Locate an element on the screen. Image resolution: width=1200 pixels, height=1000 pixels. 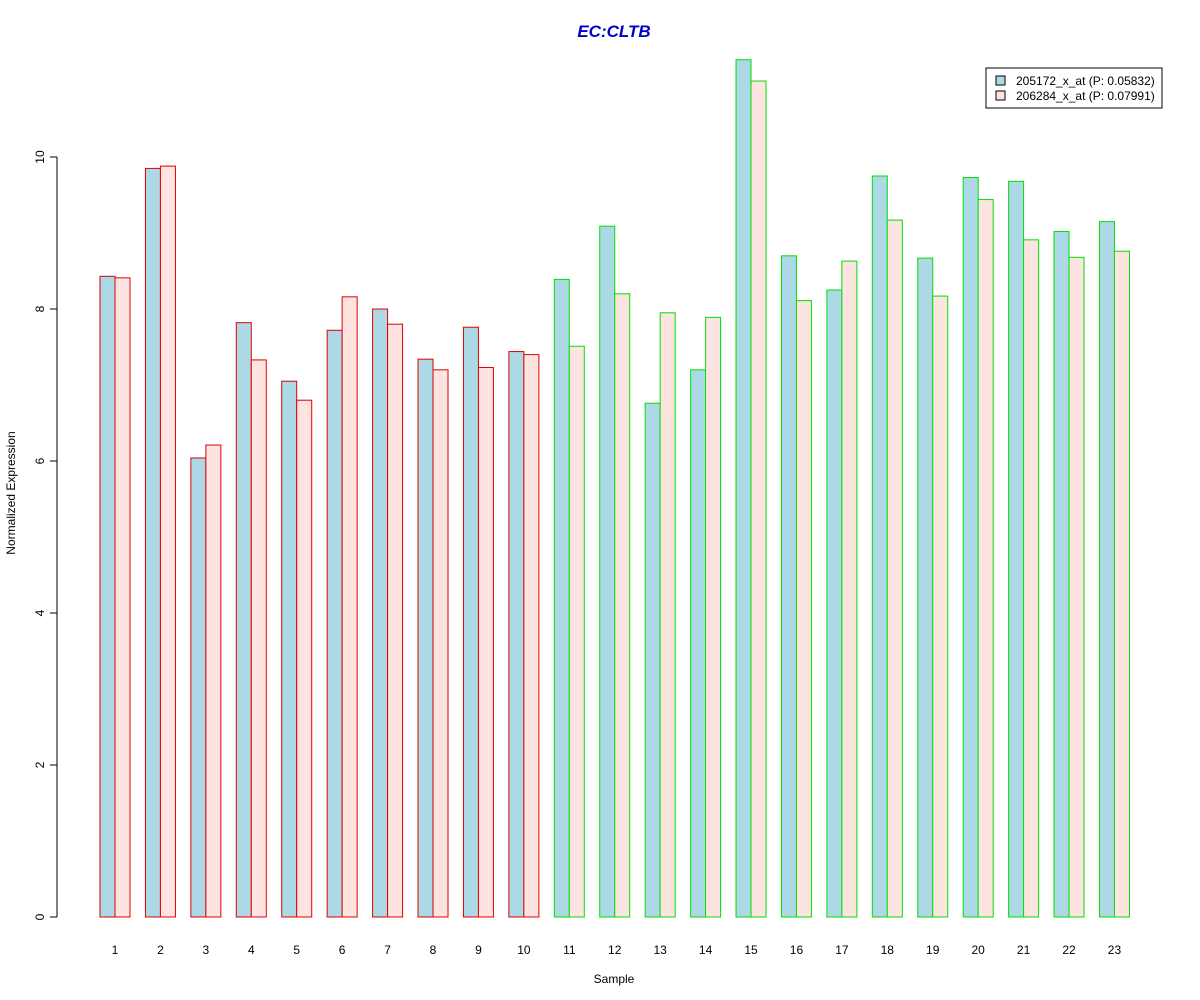
x-tick-label: 19 is located at coordinates (933, 950).